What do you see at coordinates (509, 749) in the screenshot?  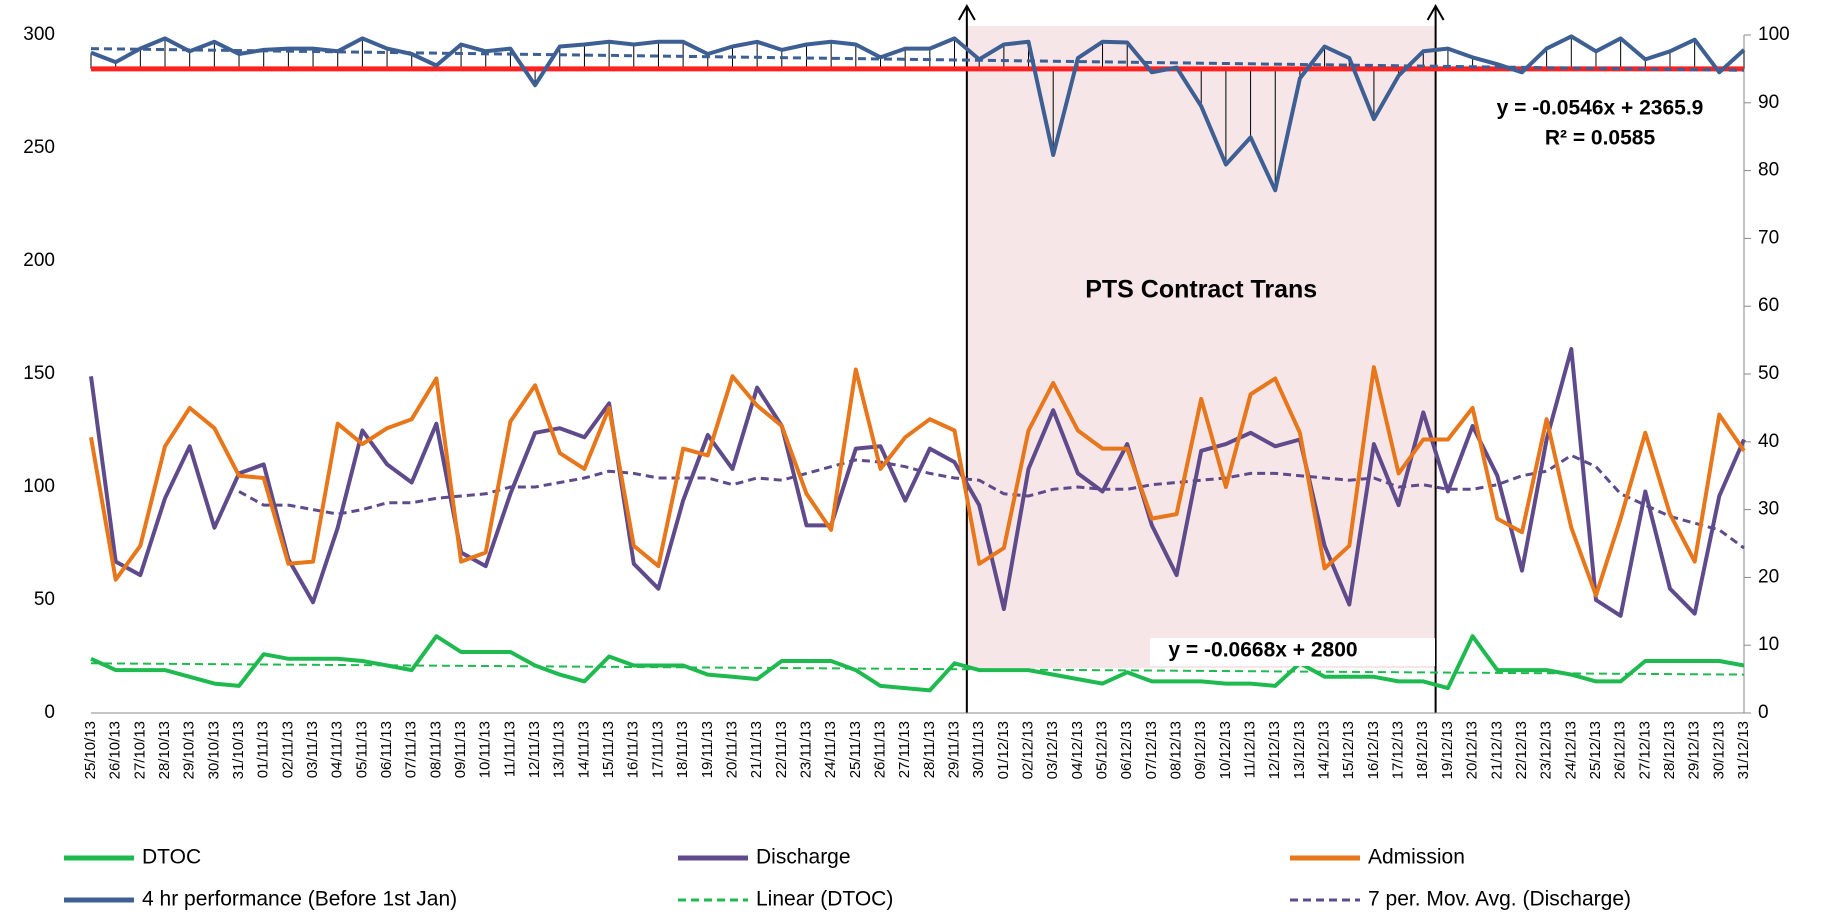 I see `x-tick-label: 11/11/13` at bounding box center [509, 749].